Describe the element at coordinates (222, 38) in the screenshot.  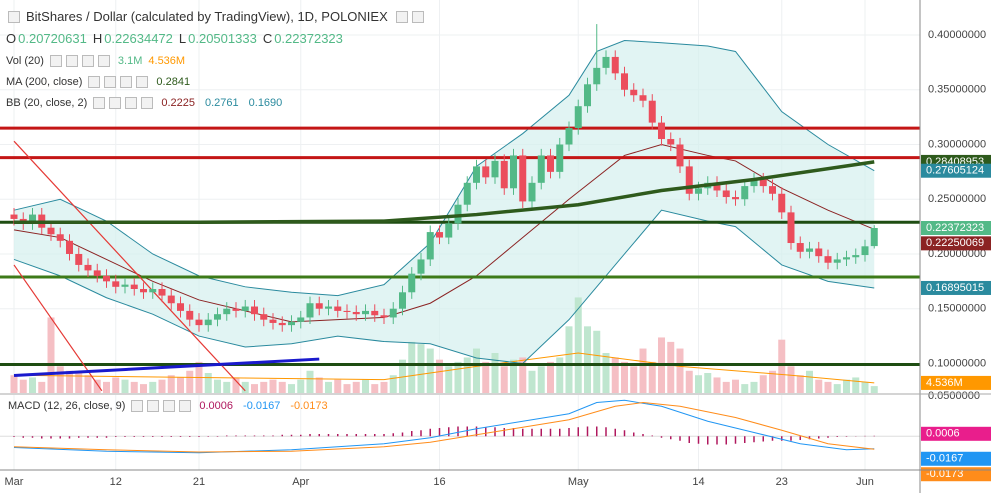
I see `ohlc-value: 0.20501333` at that location.